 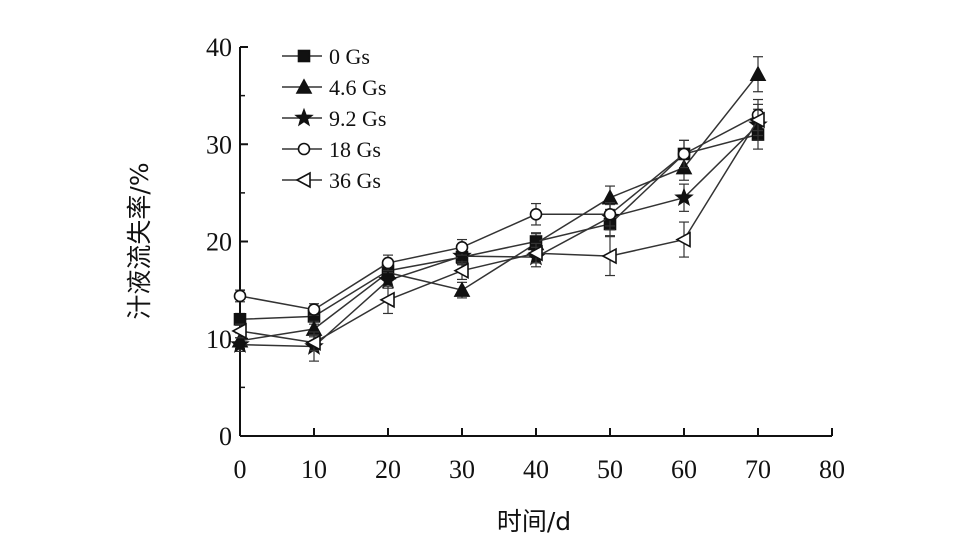 I want to click on x-tick-label: 30, so click(x=462, y=469).